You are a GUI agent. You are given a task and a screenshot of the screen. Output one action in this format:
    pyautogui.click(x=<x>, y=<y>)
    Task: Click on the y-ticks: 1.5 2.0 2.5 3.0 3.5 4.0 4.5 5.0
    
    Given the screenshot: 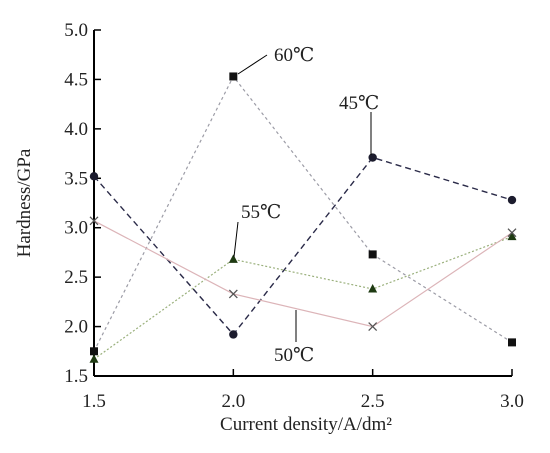 What is the action you would take?
    pyautogui.click(x=82, y=203)
    